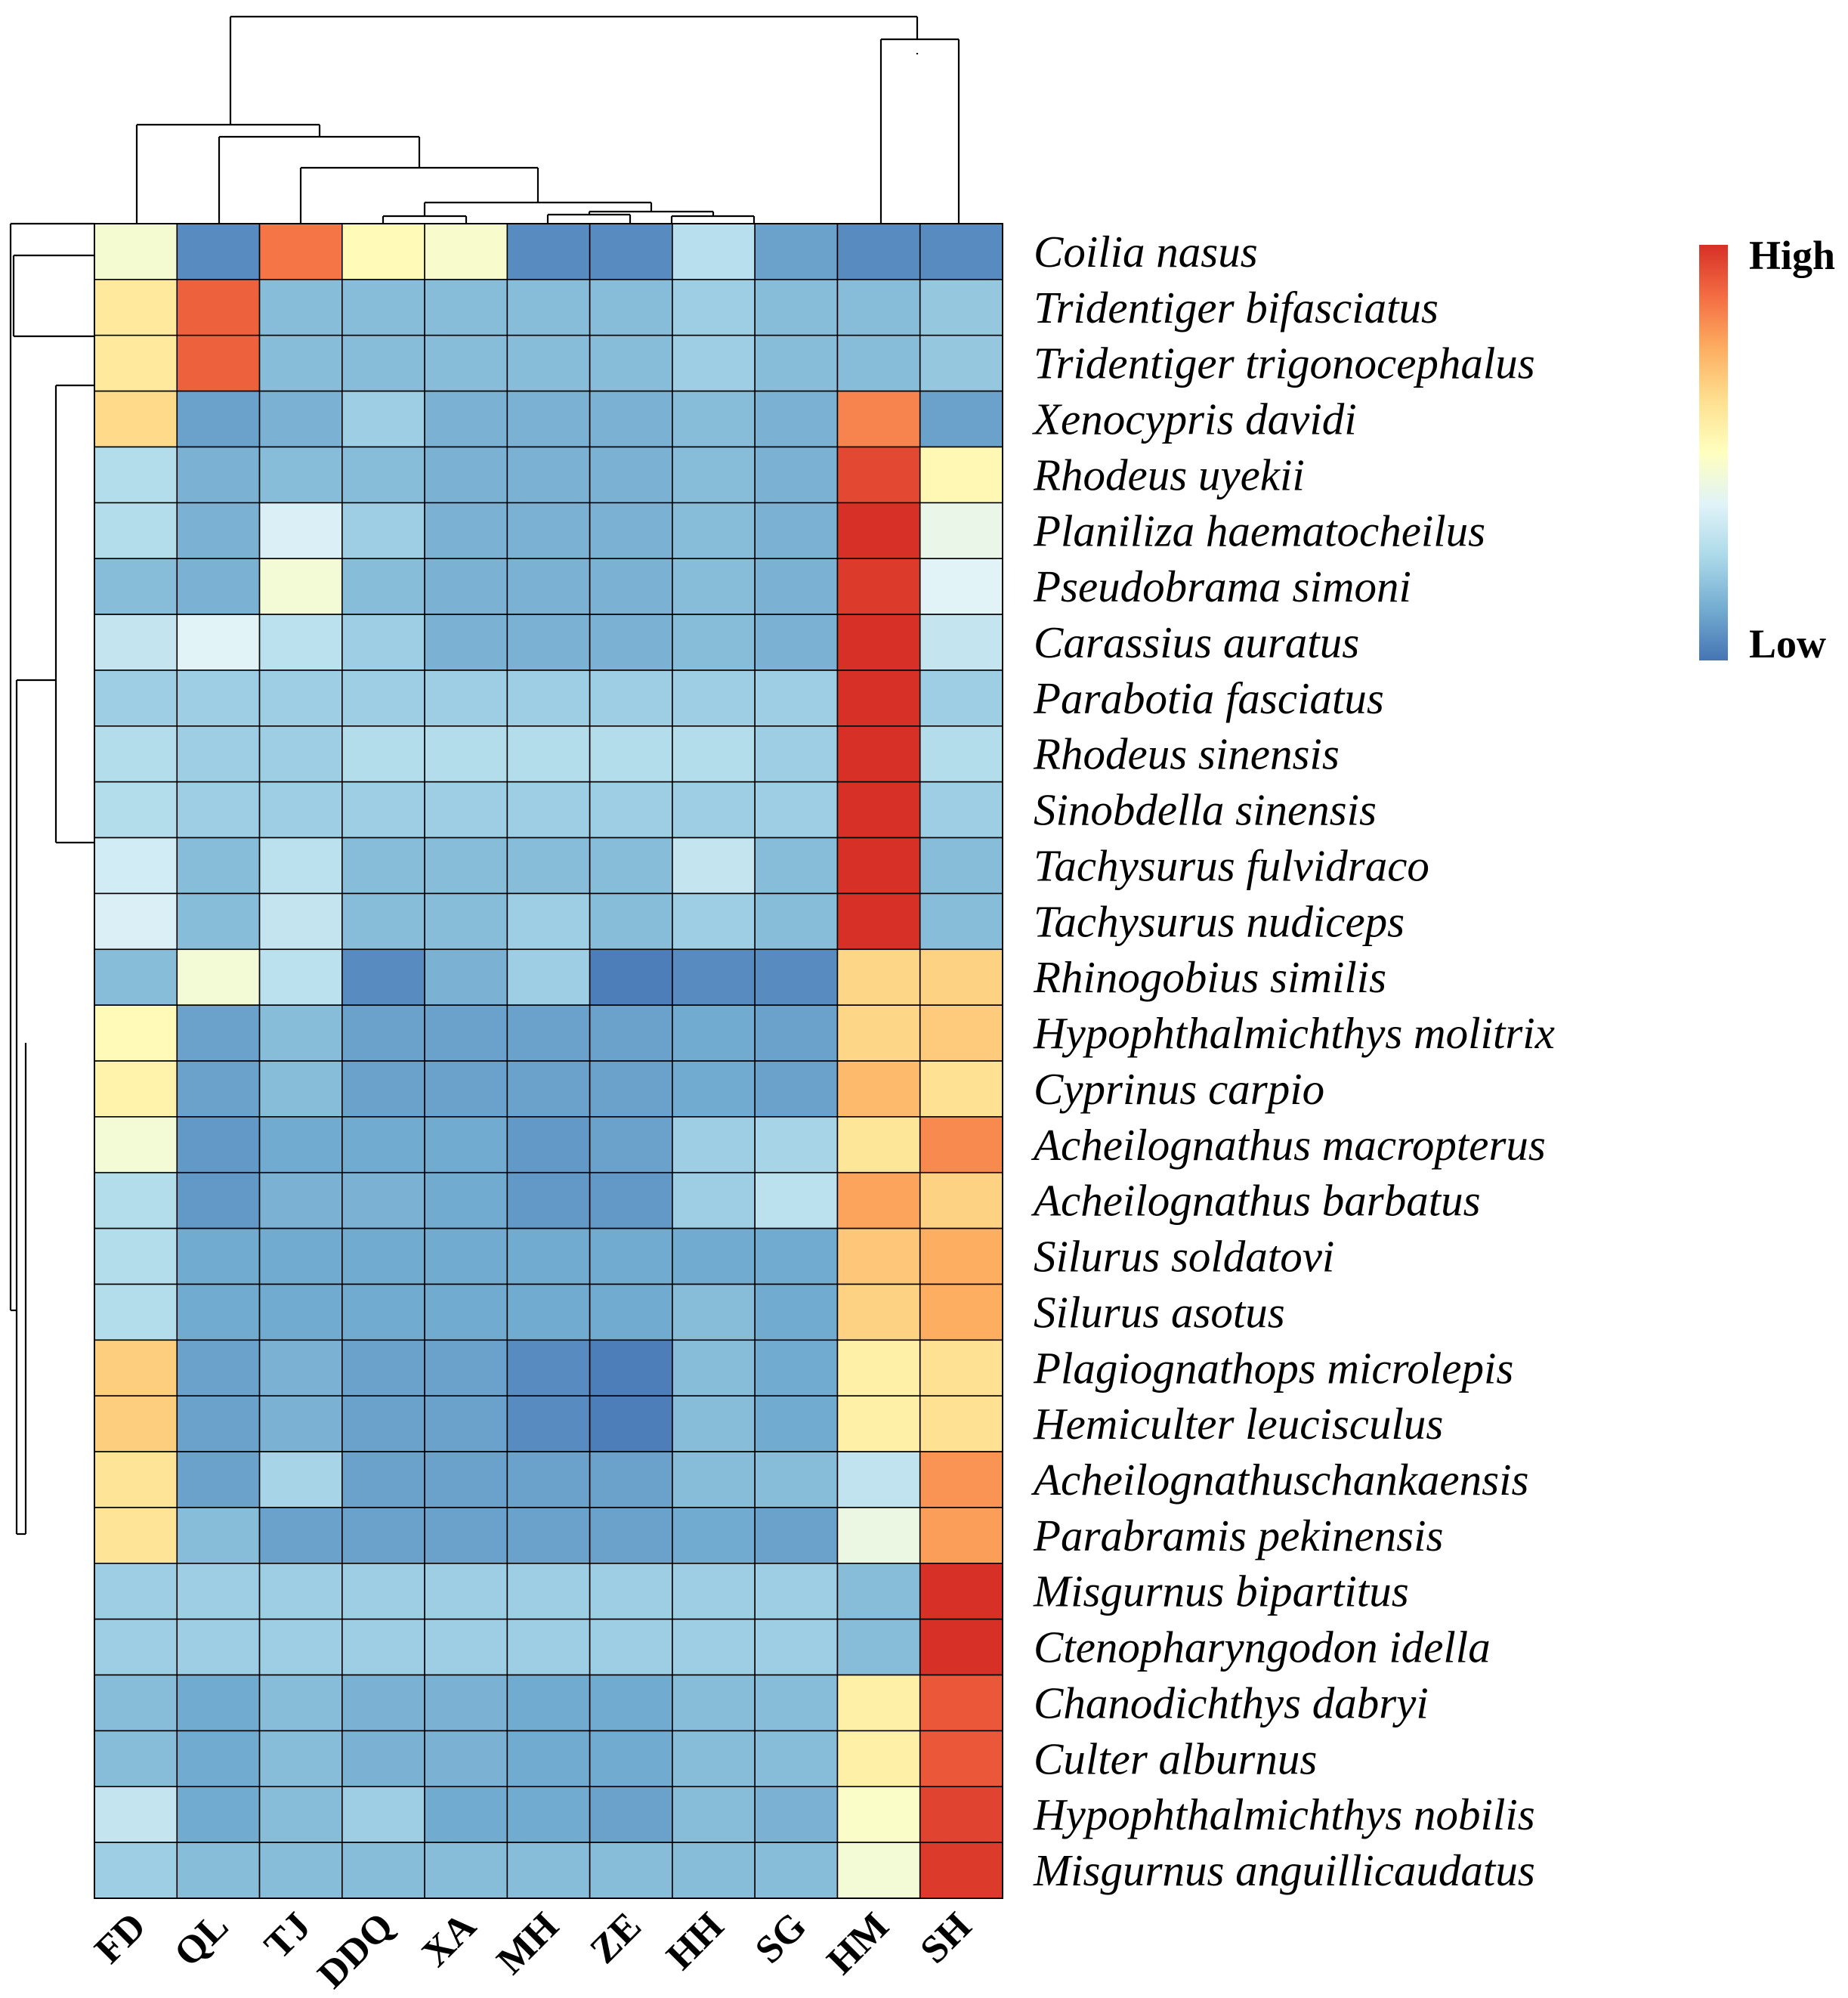  I want to click on row-label: Acheilognathus barbatus, so click(1256, 1201).